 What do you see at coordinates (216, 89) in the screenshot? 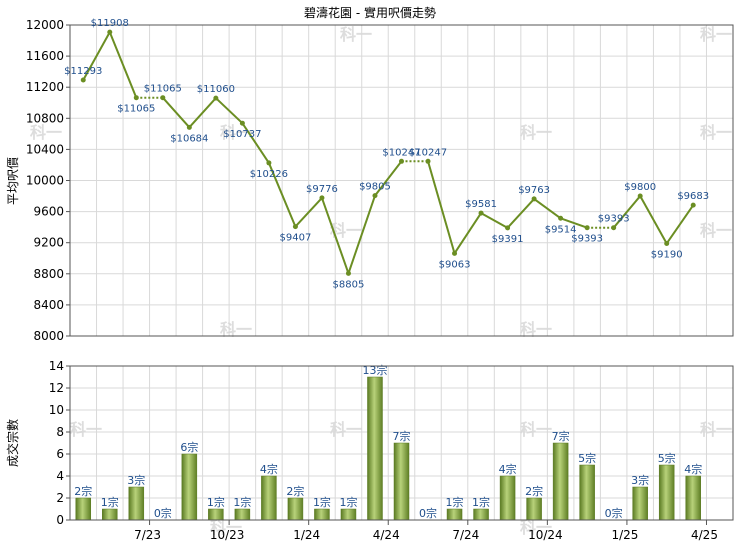
I see `price-point-label: $11060` at bounding box center [216, 89].